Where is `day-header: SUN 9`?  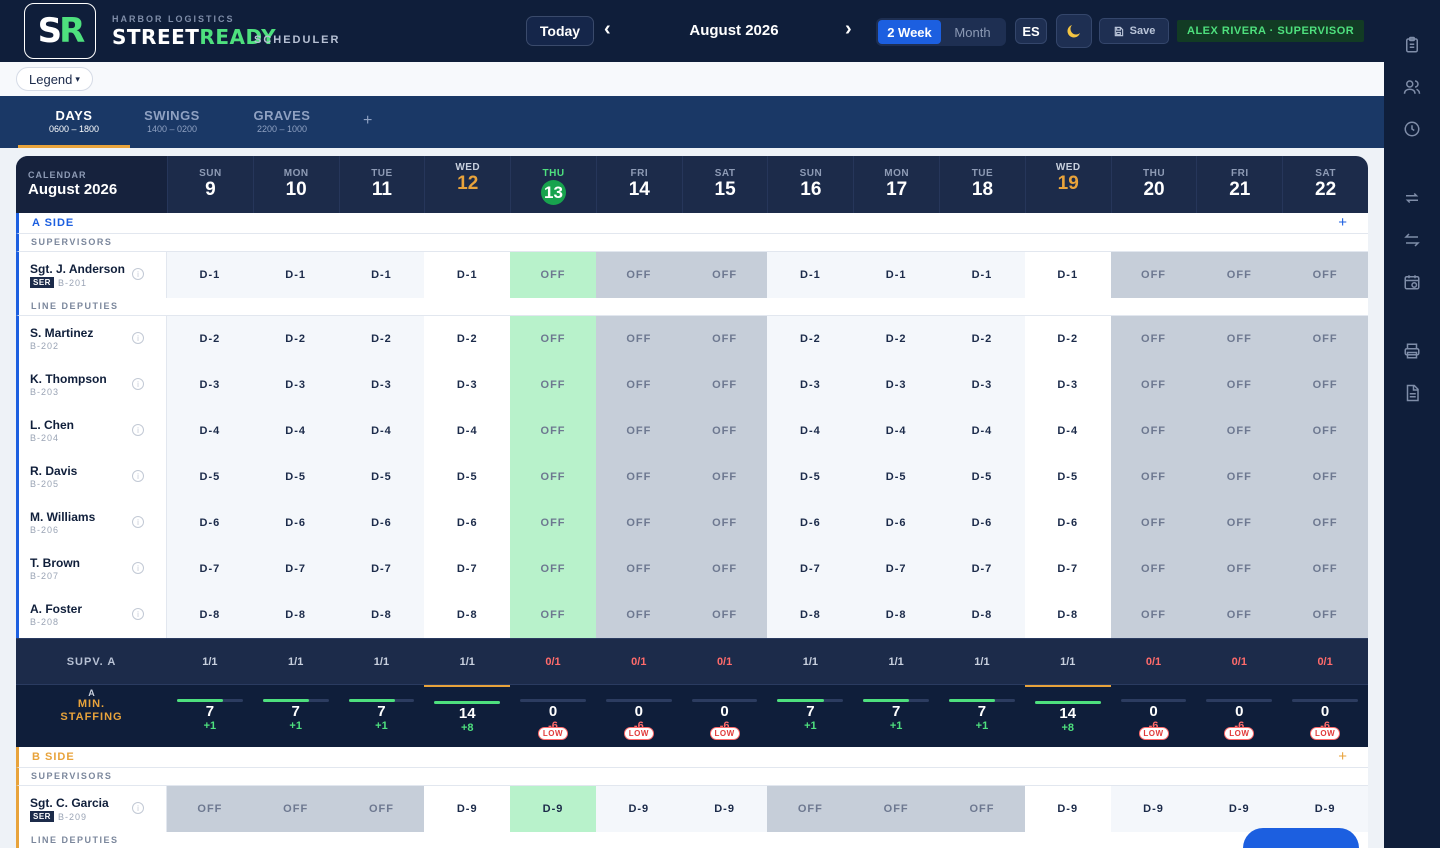
day-header: SUN 9 is located at coordinates (210, 184).